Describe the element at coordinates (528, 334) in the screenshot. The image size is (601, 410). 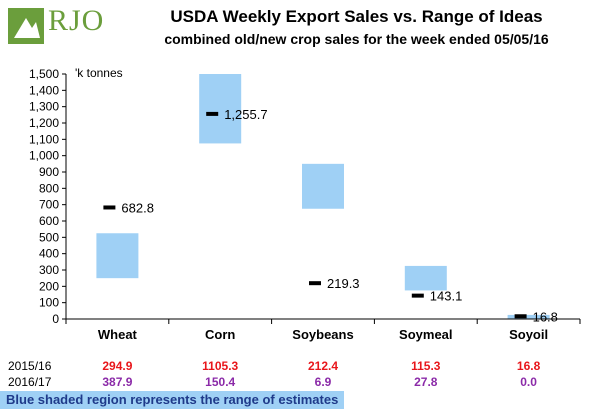
I see `x-tick-label: Soyoil` at that location.